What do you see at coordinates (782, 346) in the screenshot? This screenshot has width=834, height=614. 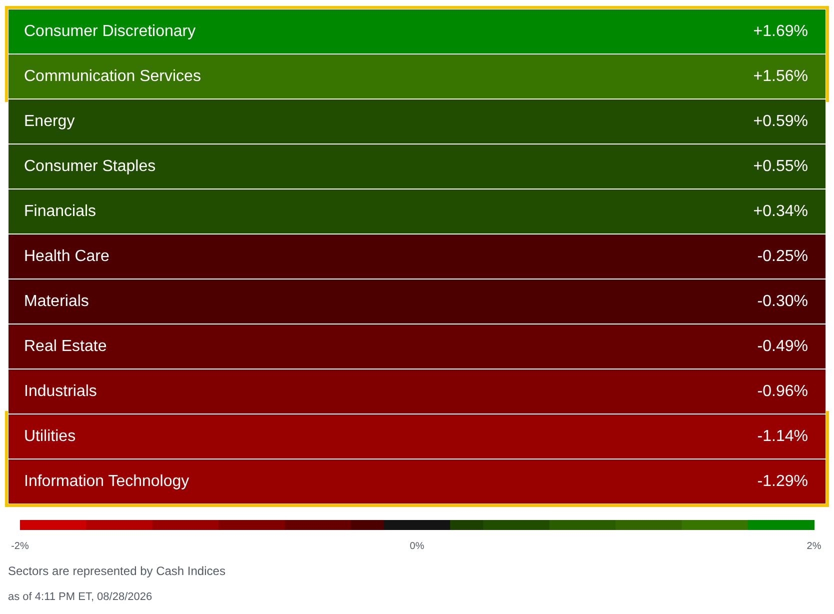 I see `data-label: -0.49%` at bounding box center [782, 346].